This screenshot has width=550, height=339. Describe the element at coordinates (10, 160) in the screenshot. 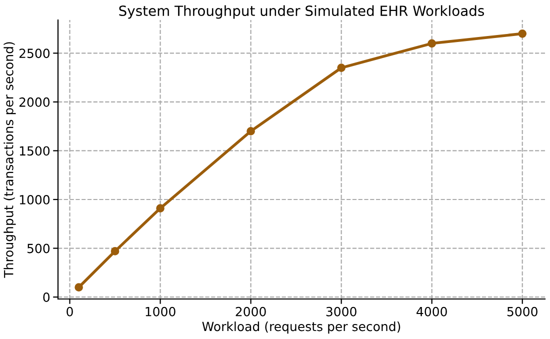

I see `y-axis-title: Throughput (transactions per second)` at that location.